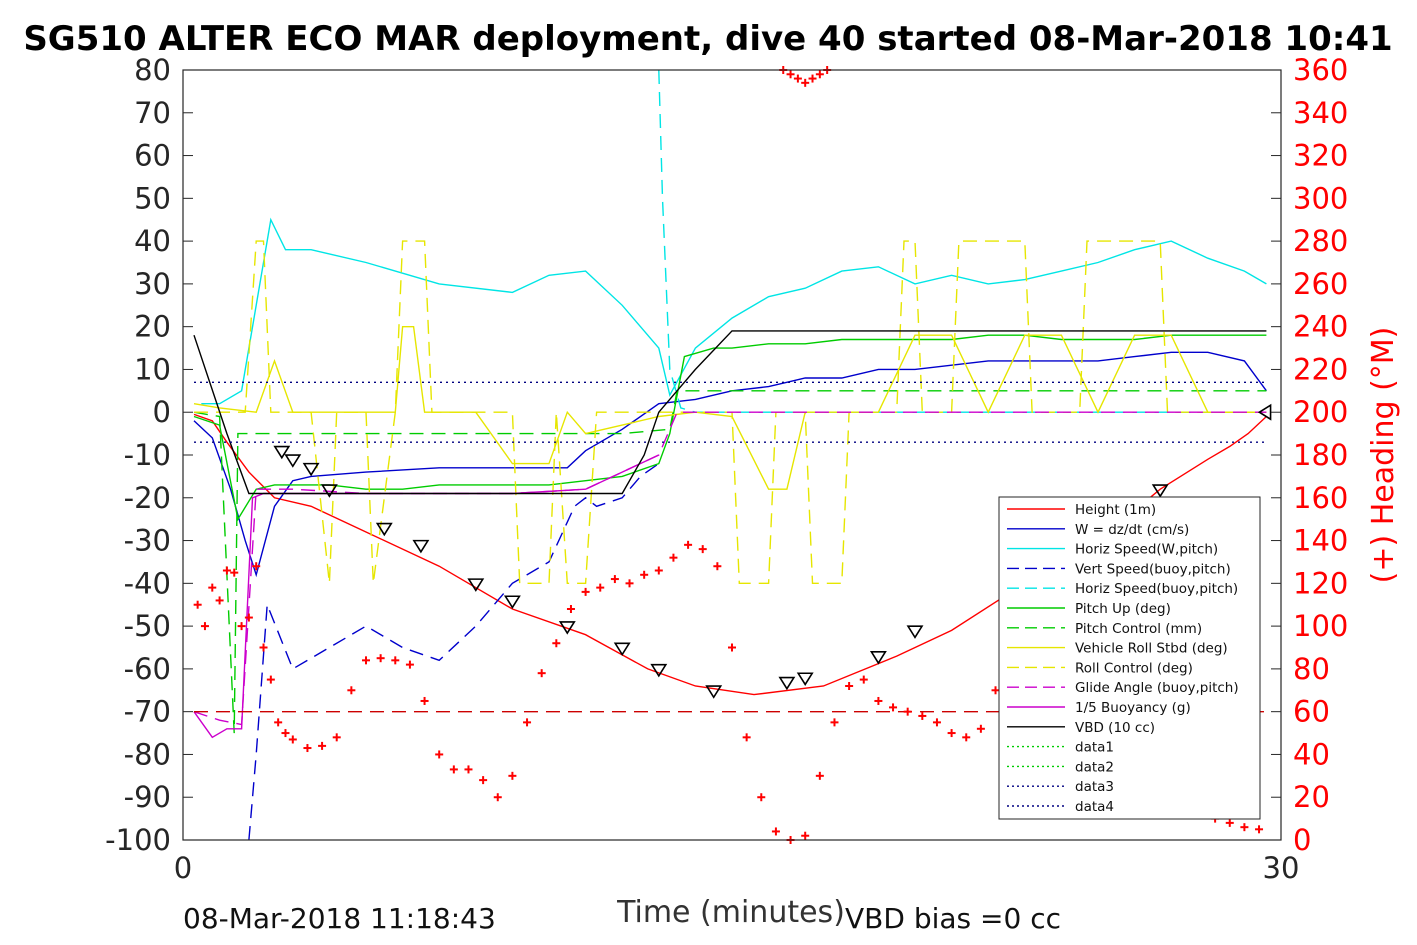  I want to click on y-tick-label: 70, so click(152, 113).